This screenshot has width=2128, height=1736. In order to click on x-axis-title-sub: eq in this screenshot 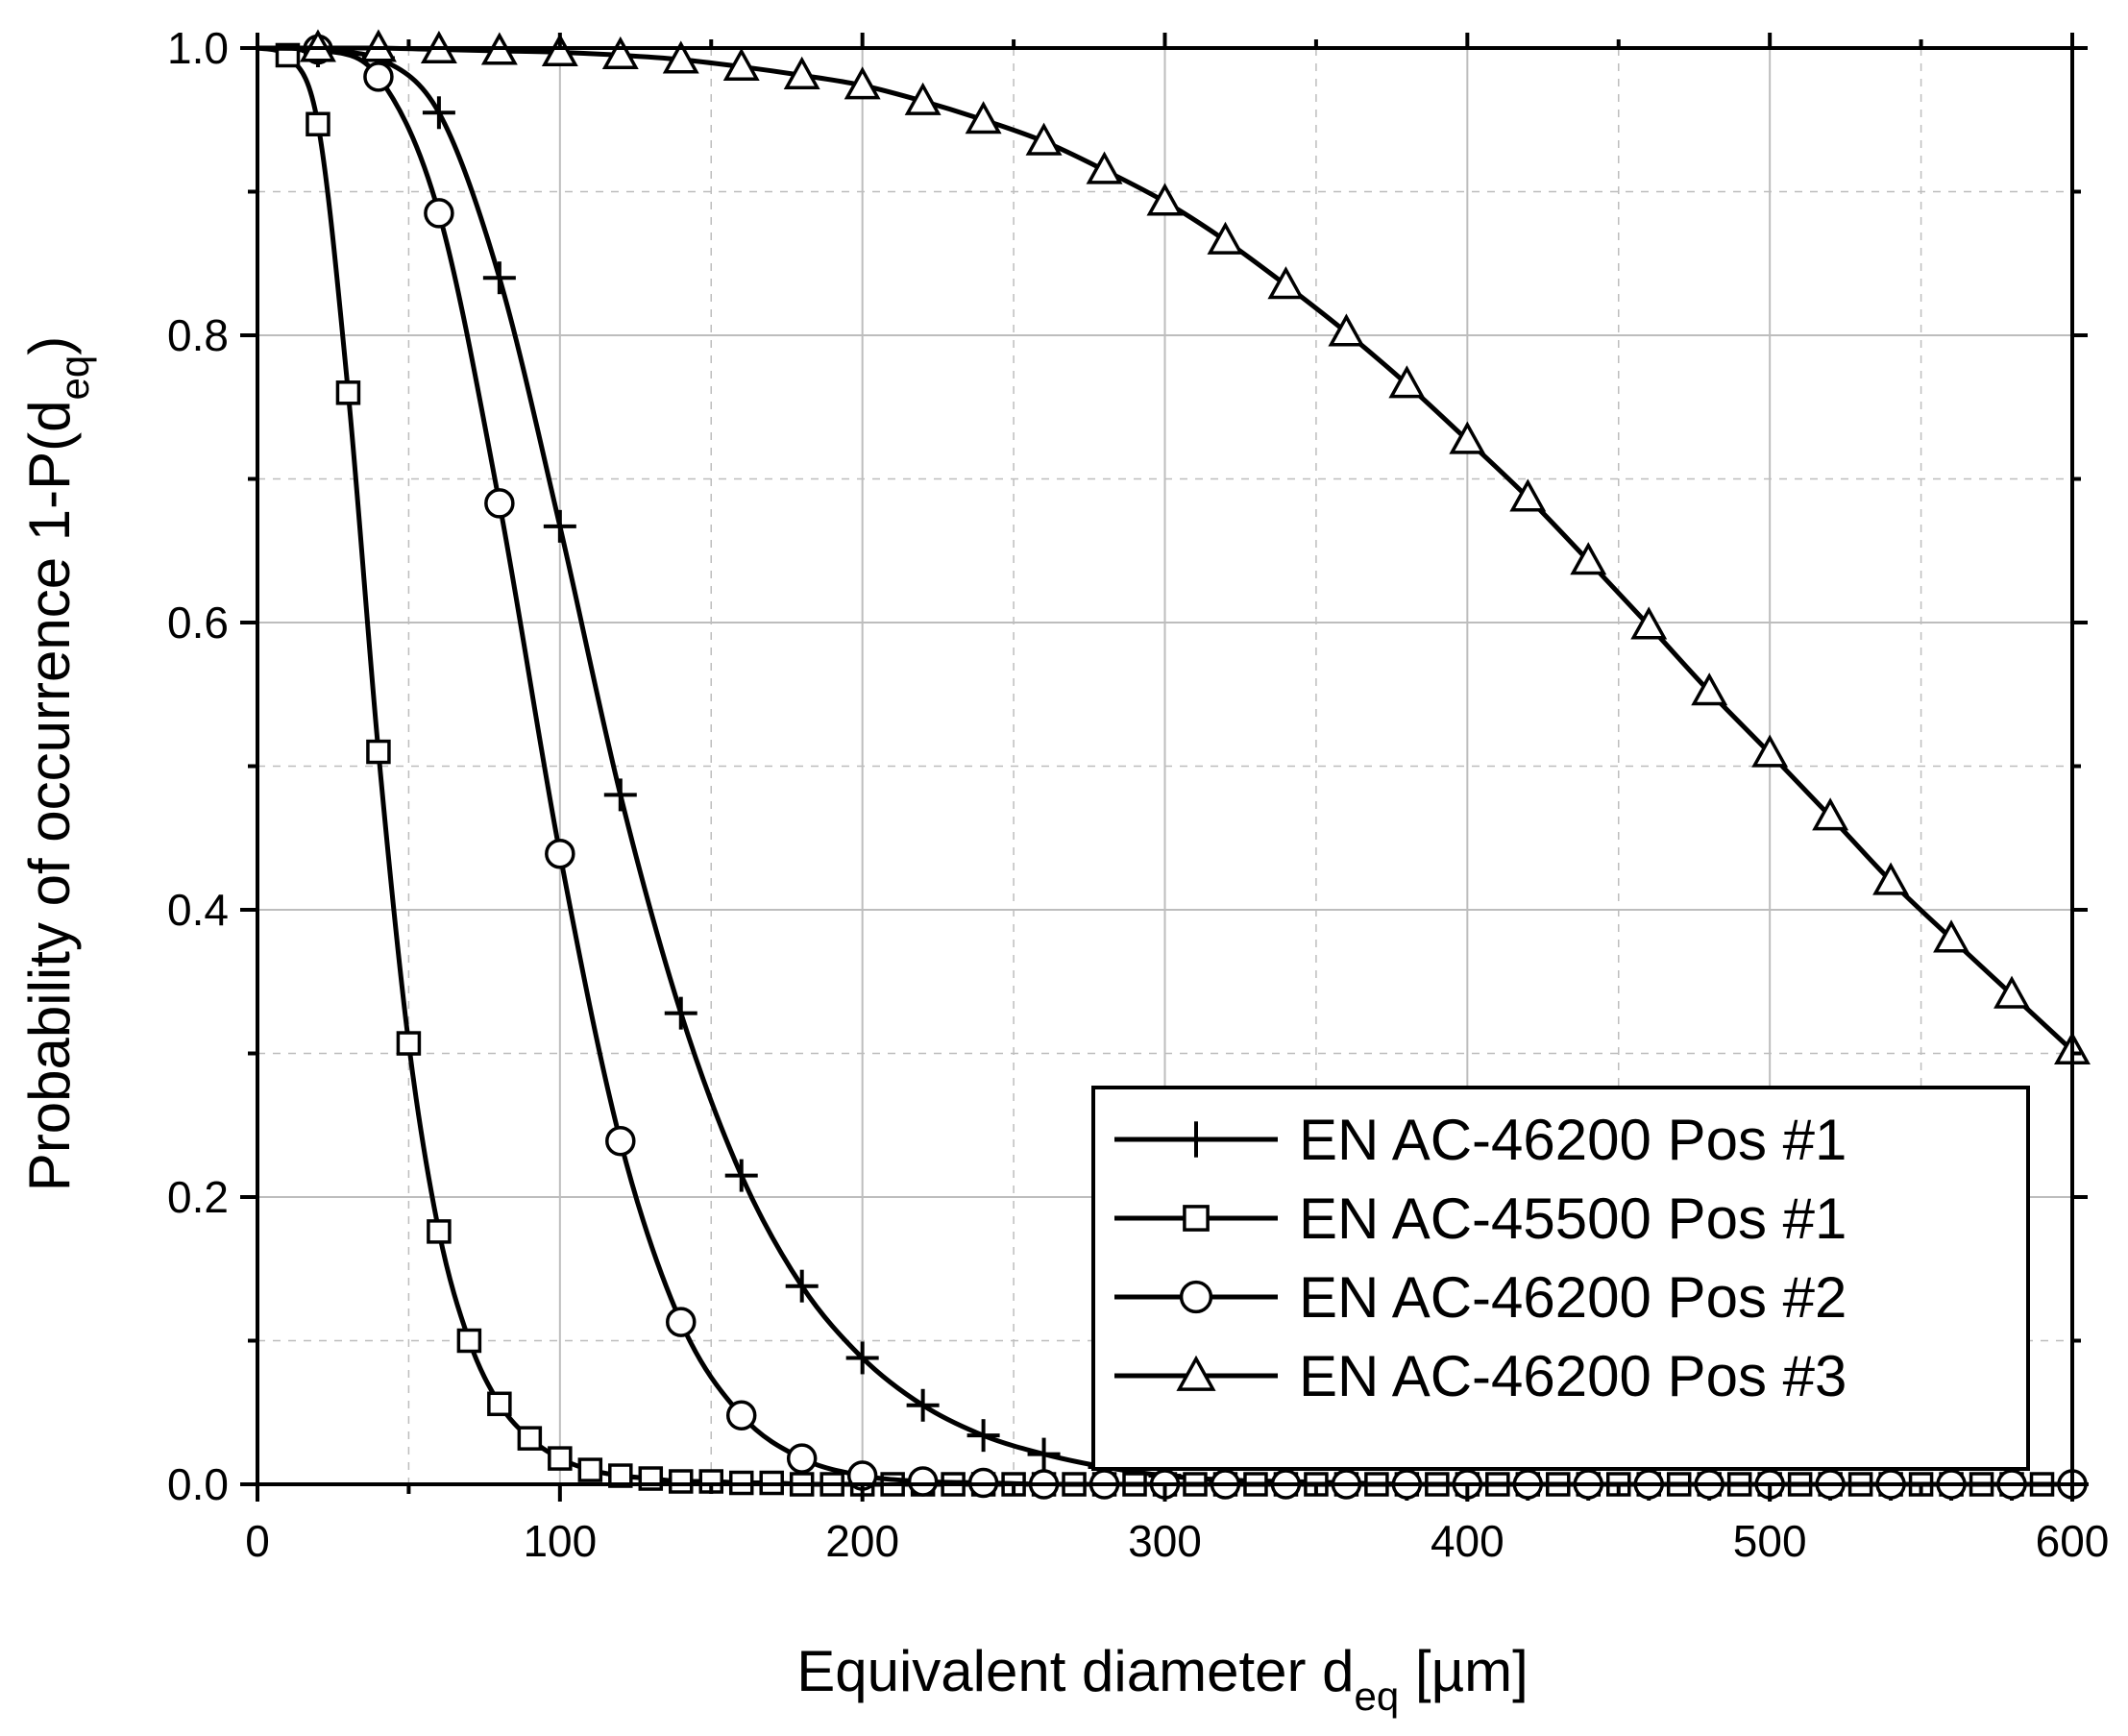, I will do `click(1377, 1696)`.